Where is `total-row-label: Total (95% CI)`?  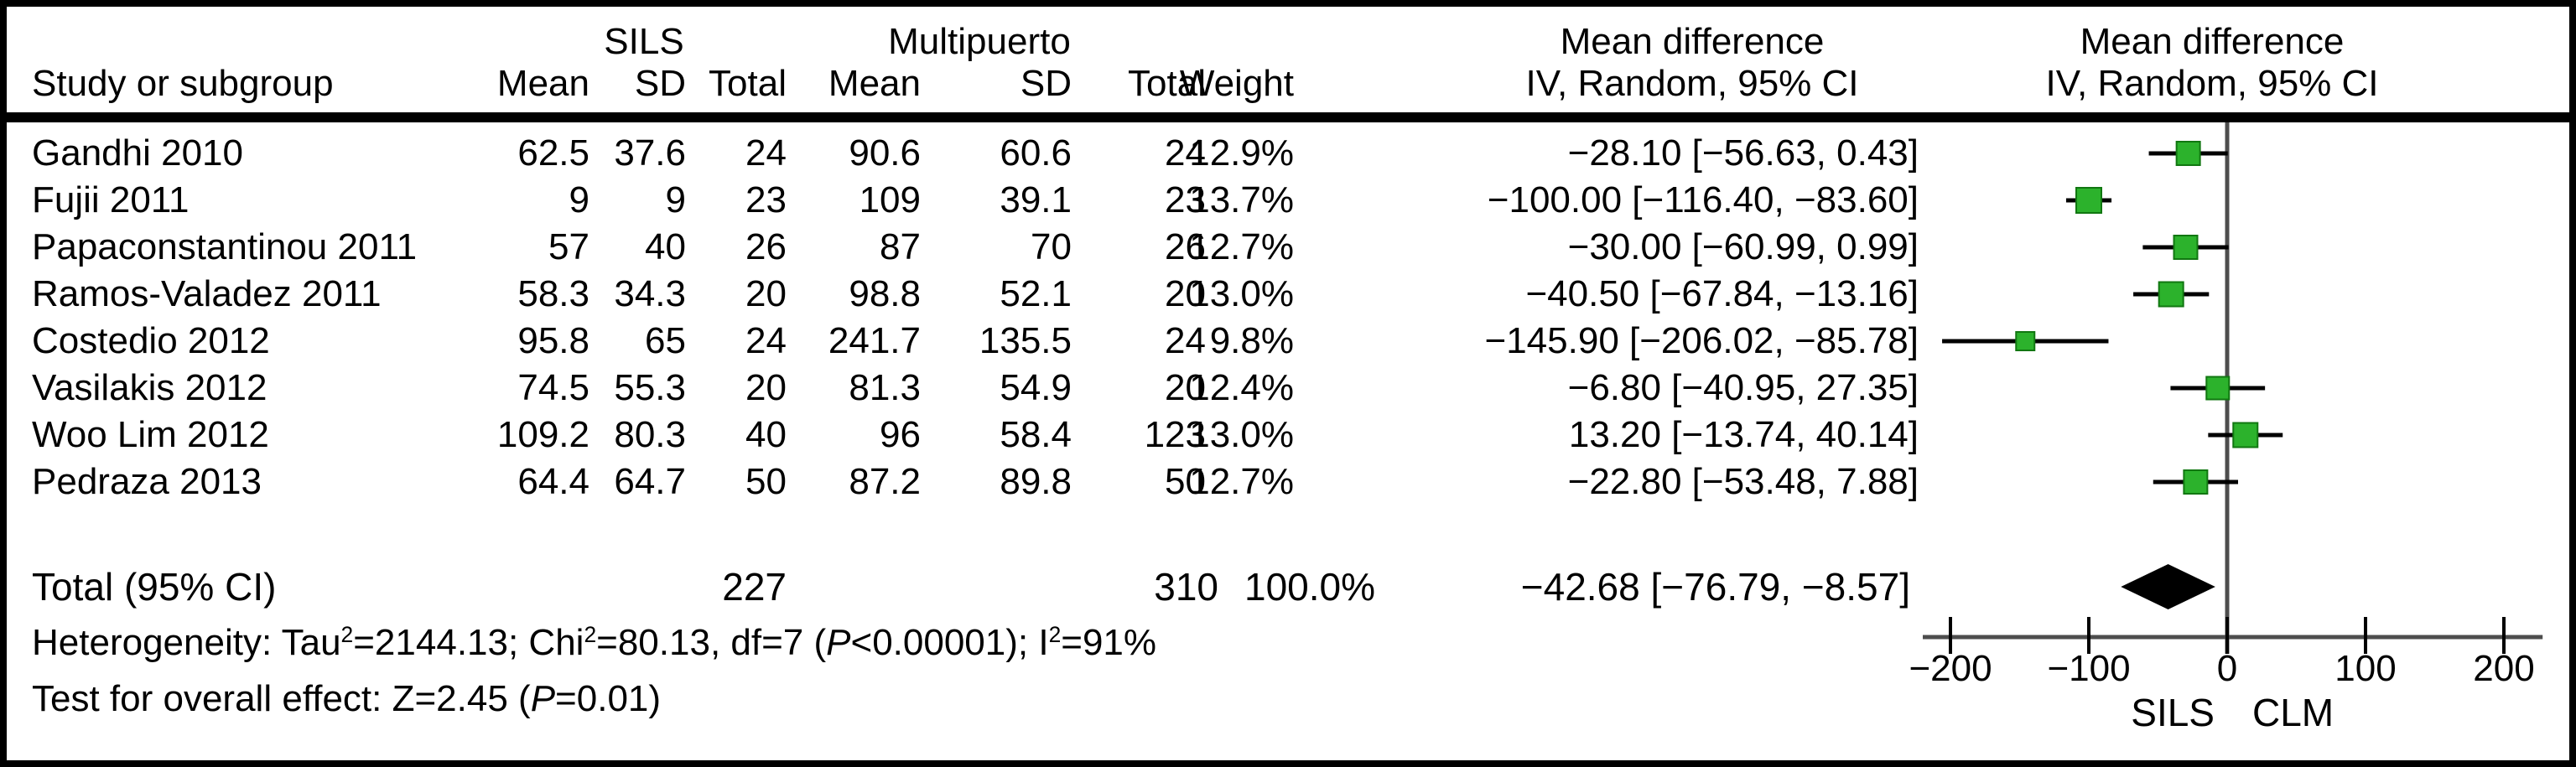
total-row-label: Total (95% CI) is located at coordinates (154, 587).